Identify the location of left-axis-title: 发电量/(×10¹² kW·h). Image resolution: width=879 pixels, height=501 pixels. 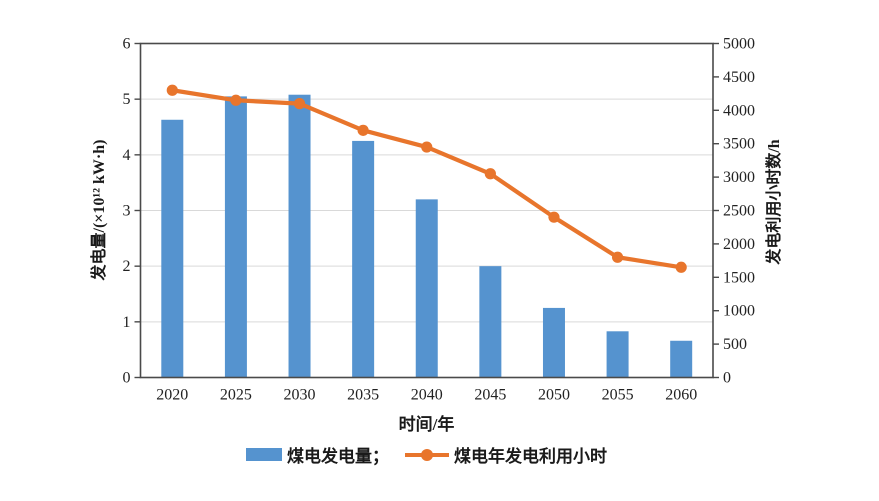
(99, 210).